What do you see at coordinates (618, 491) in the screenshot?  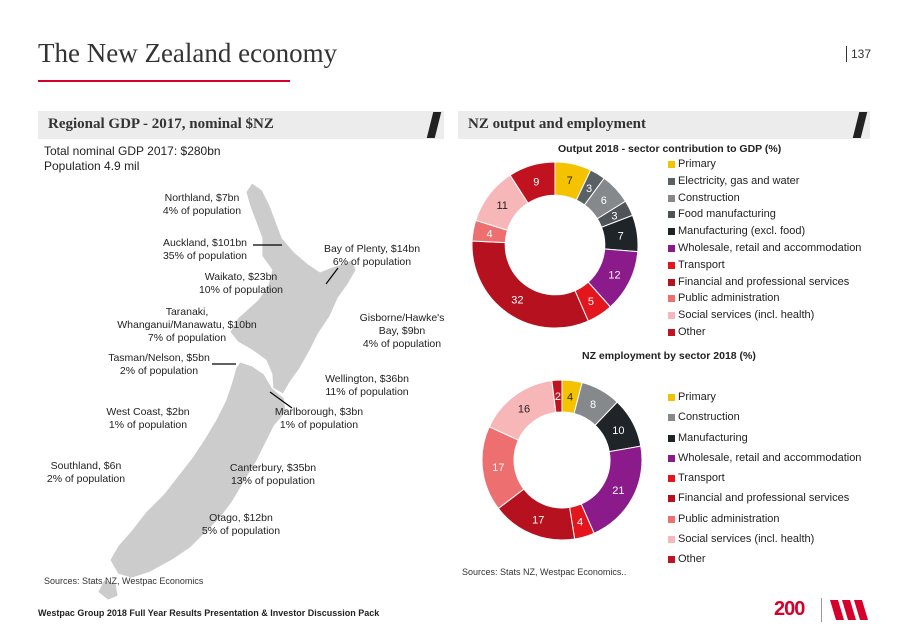 I see `data-label-wholesale-retail-and-accommodation: 21` at bounding box center [618, 491].